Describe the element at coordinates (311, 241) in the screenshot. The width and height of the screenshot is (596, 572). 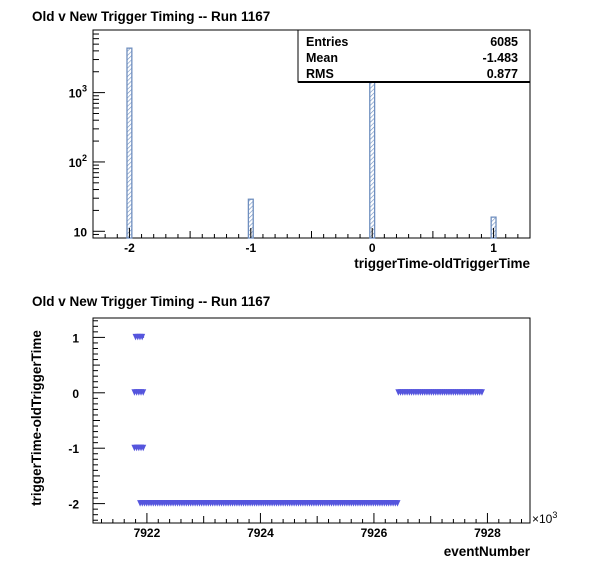
I see `histogram-x-axis: -2 -1 0 1` at that location.